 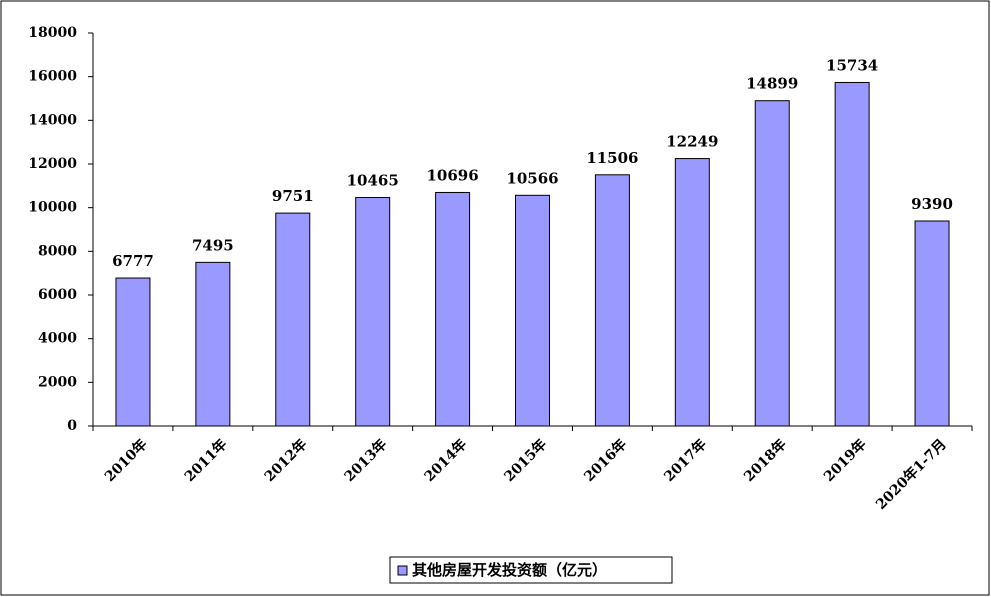 What do you see at coordinates (373, 181) in the screenshot?
I see `data-label: 10465` at bounding box center [373, 181].